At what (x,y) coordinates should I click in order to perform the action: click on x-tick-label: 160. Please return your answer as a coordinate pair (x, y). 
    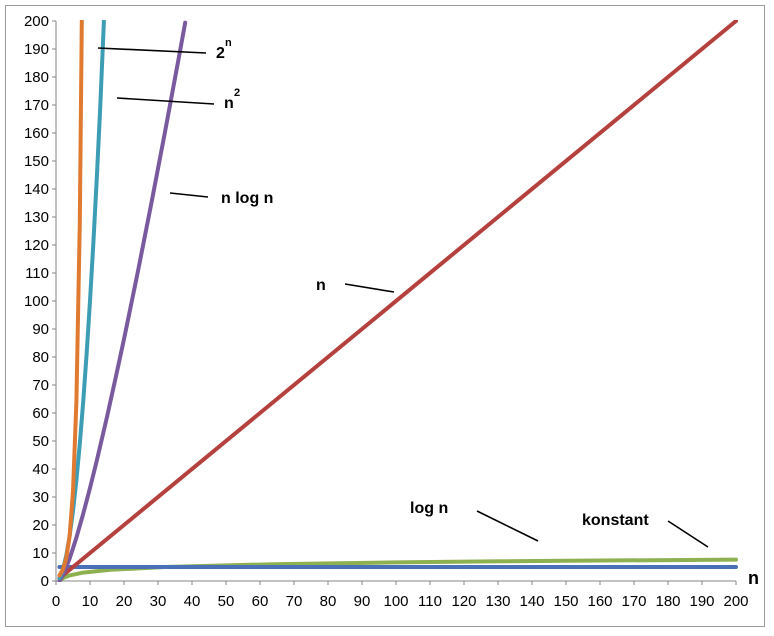
    Looking at the image, I should click on (599, 601).